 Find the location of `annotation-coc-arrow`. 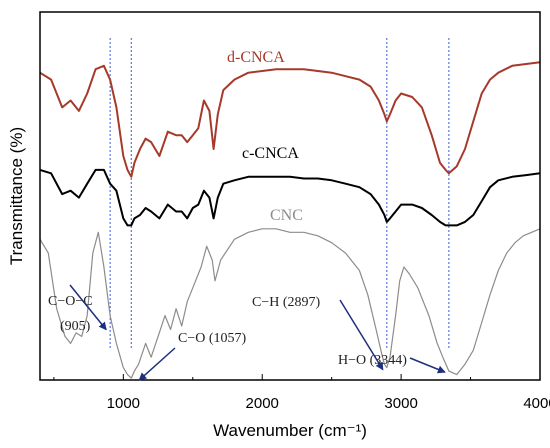

annotation-coc-arrow is located at coordinates (88, 307).